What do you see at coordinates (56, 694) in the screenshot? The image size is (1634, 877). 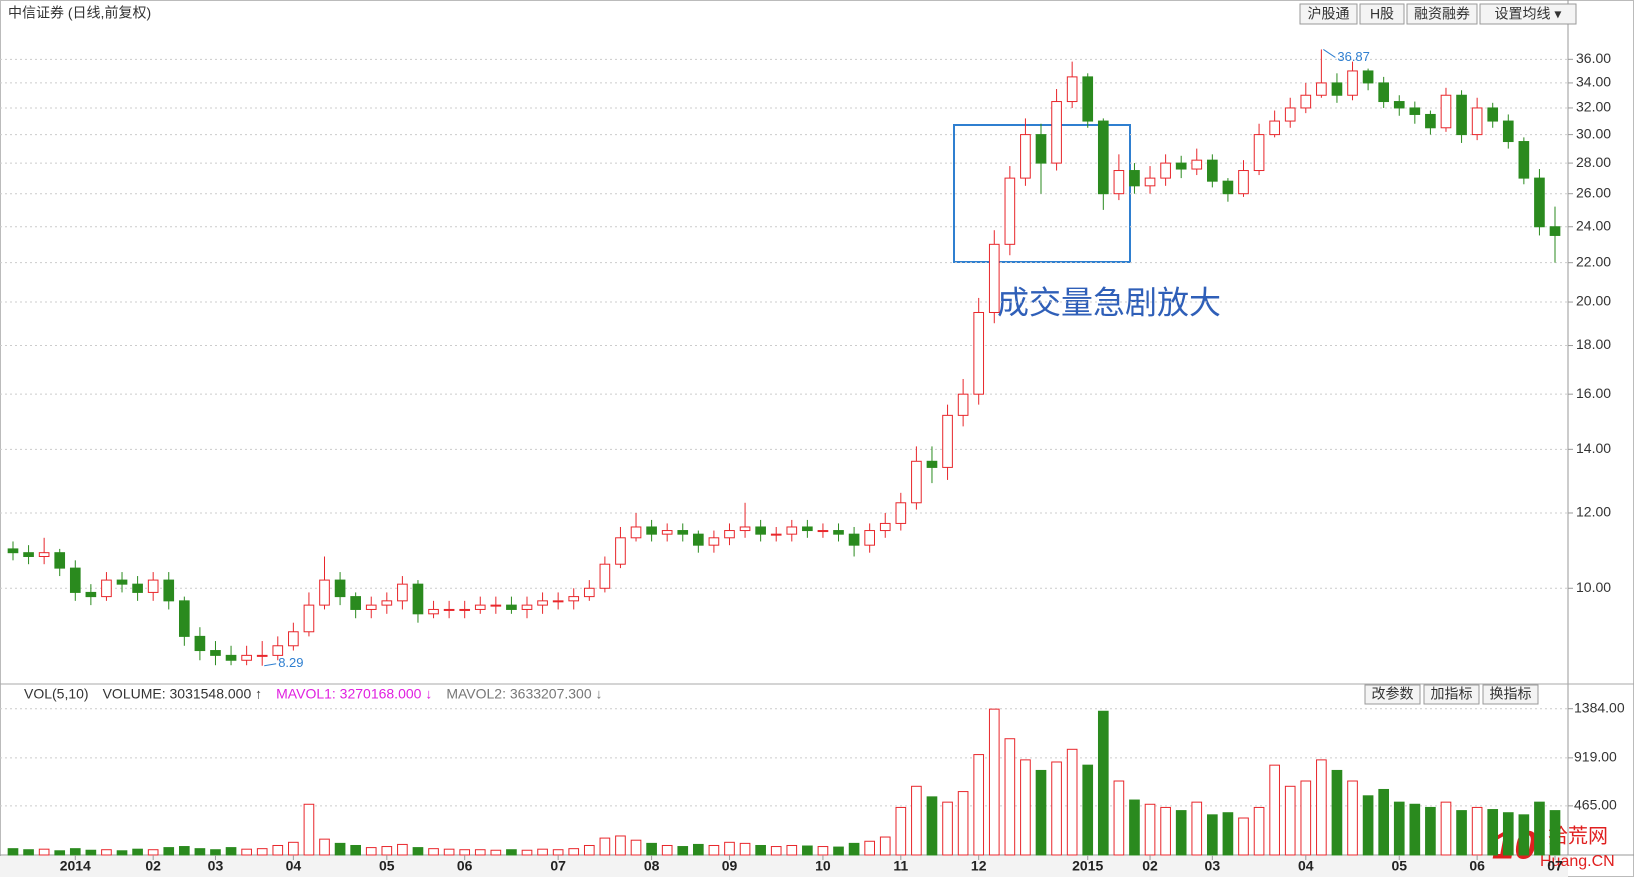 I see `indicator-label: VOL(5,10)` at bounding box center [56, 694].